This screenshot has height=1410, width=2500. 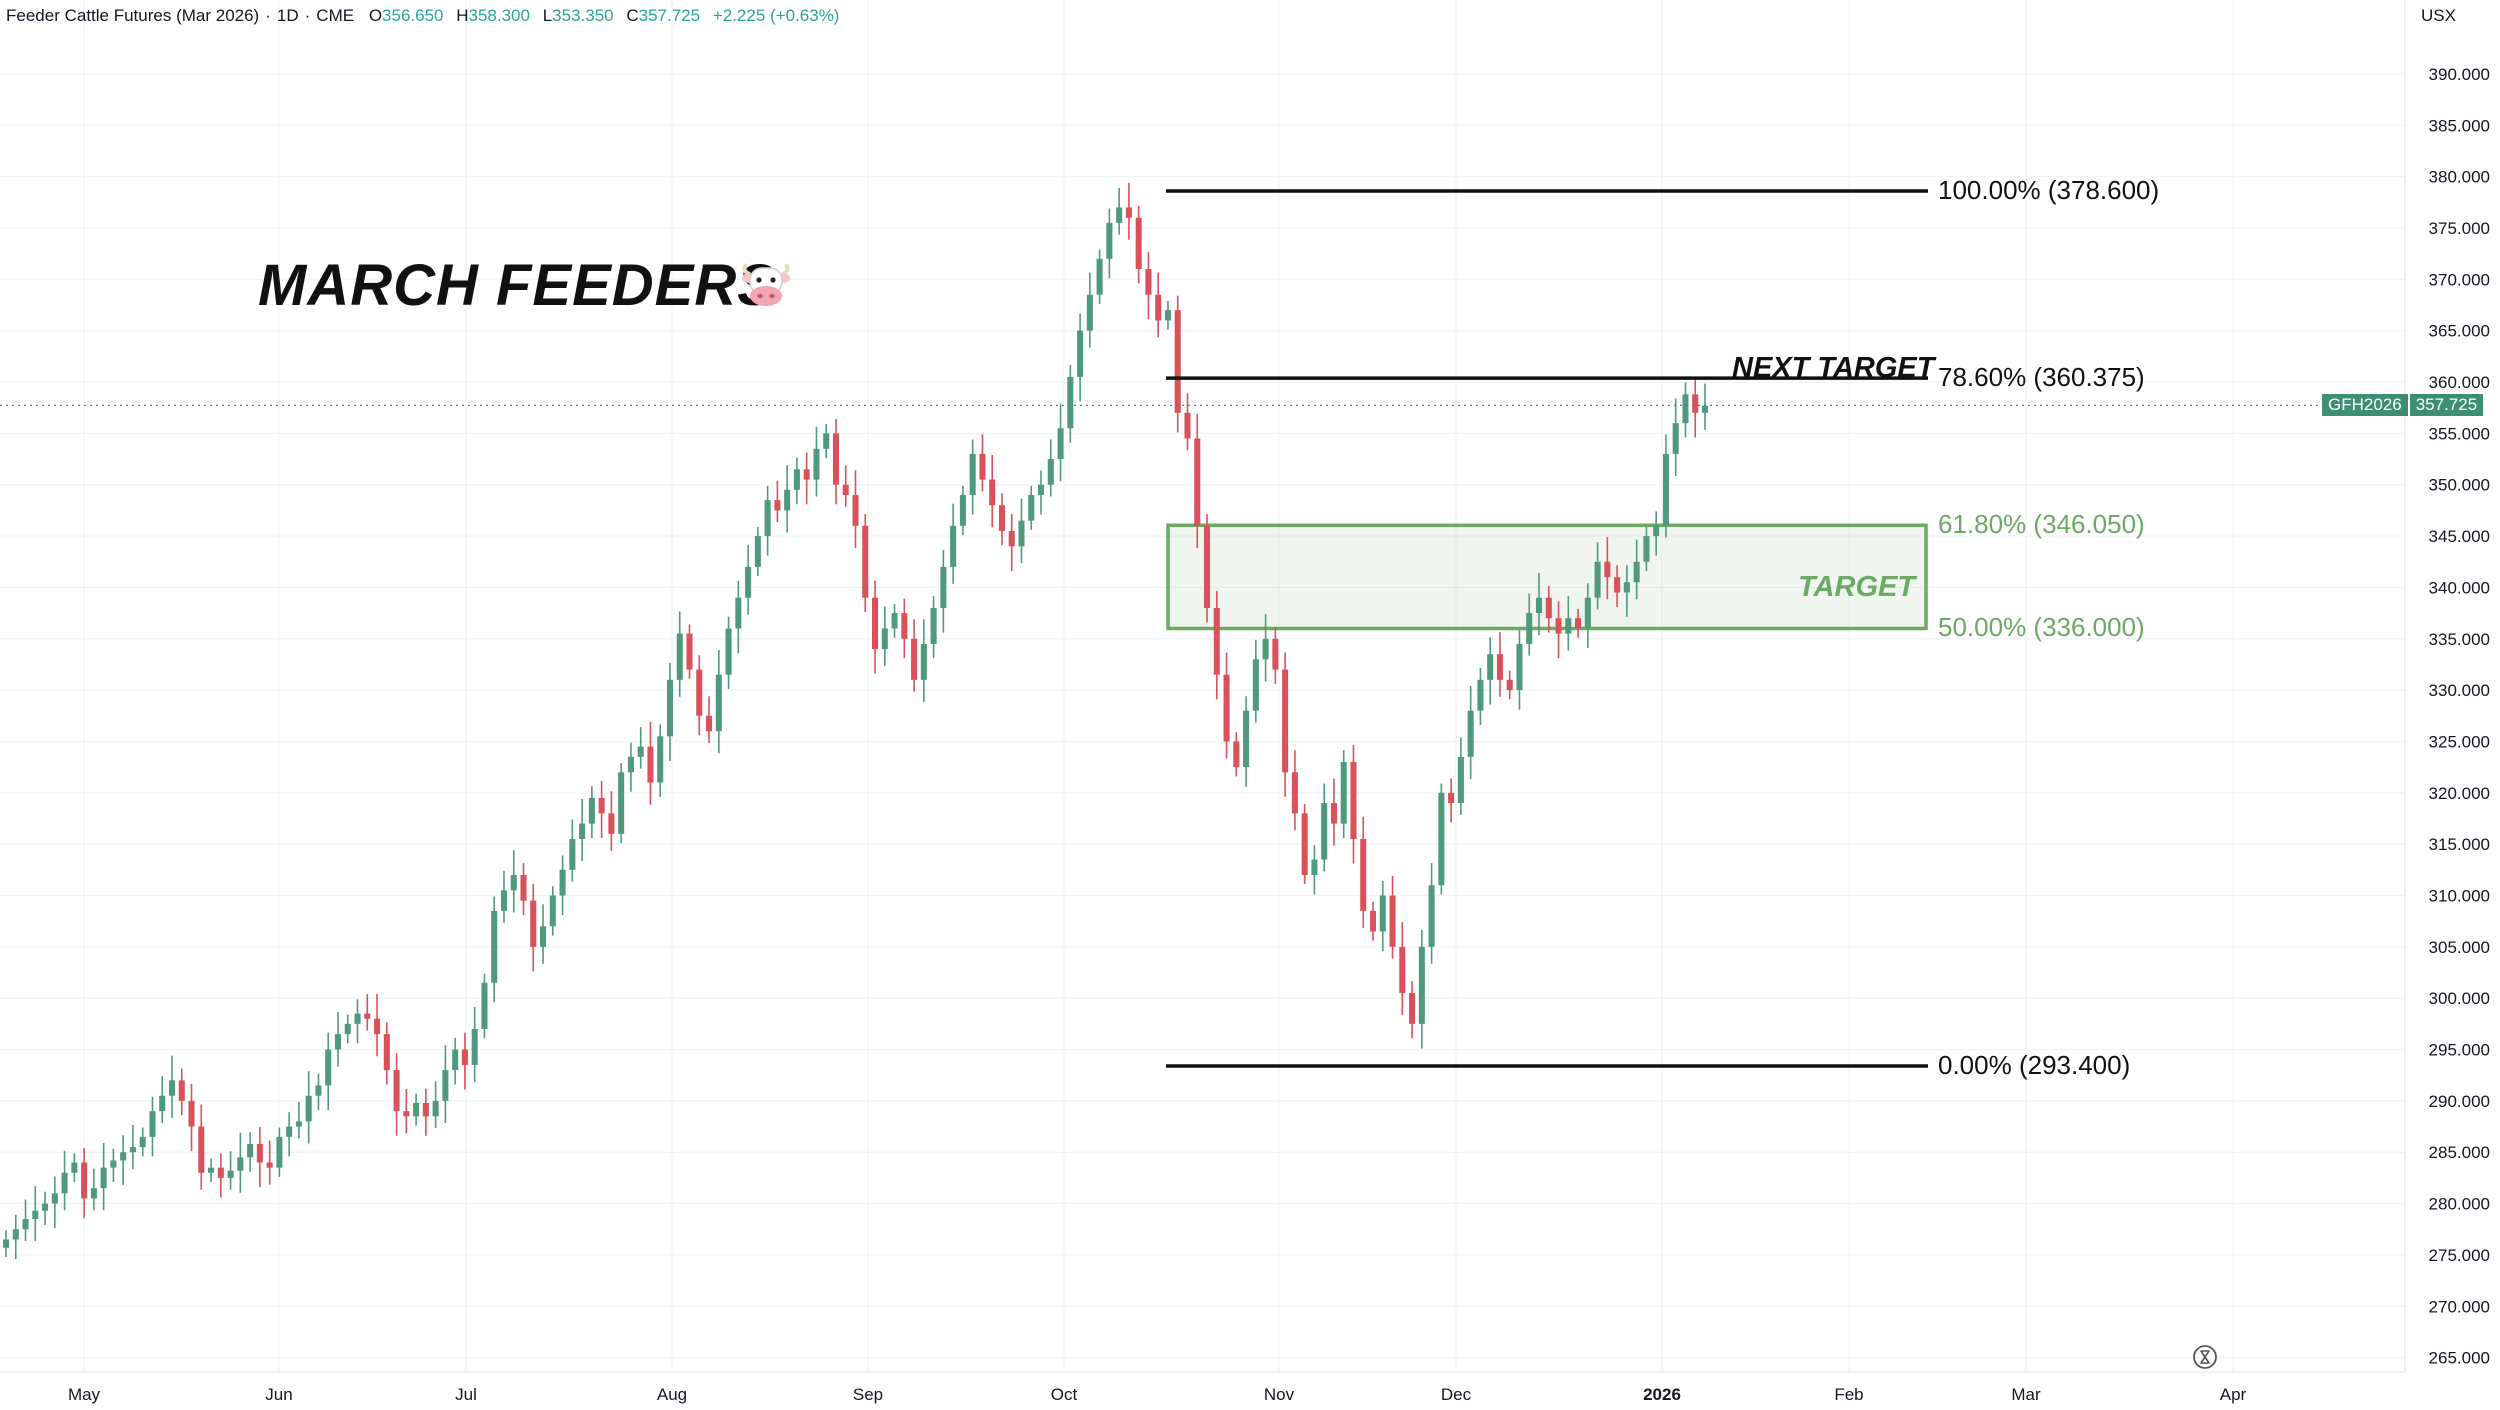 What do you see at coordinates (1064, 1394) in the screenshot?
I see `x-tick-label: Oct` at bounding box center [1064, 1394].